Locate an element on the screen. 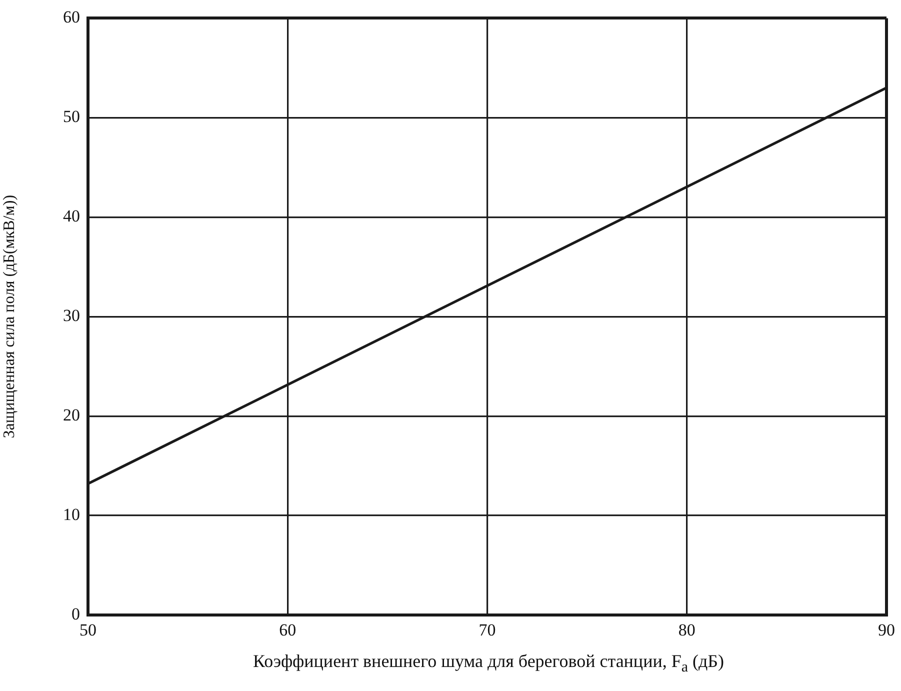  y-tick-label: 20 is located at coordinates (71, 415).